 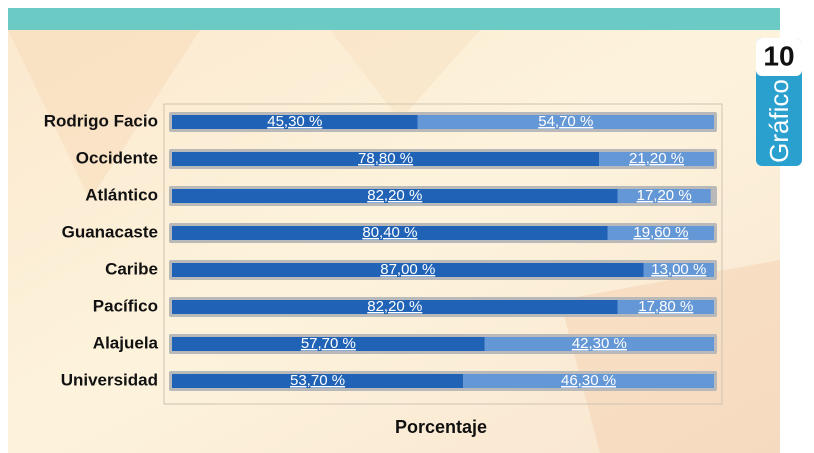 What do you see at coordinates (117, 157) in the screenshot?
I see `category-label: Occidente` at bounding box center [117, 157].